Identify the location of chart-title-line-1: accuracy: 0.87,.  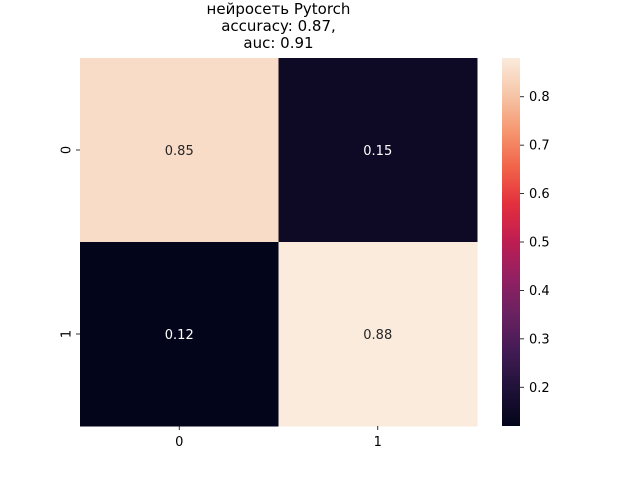
(278, 26).